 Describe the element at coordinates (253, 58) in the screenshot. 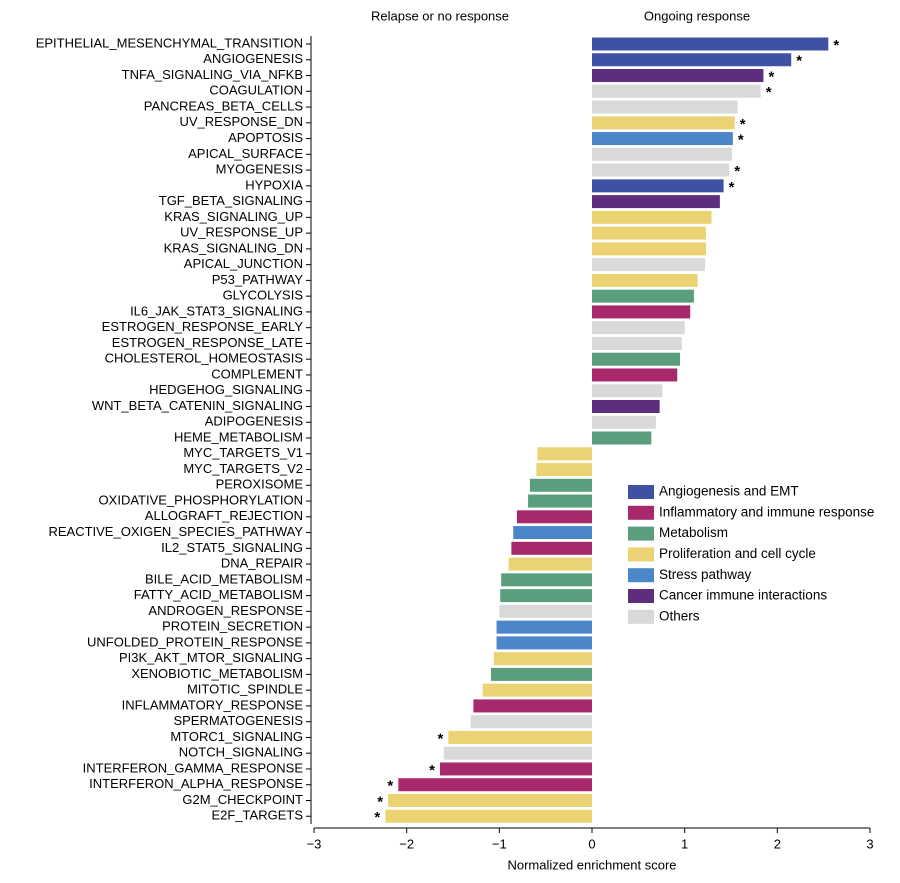

I see `y-tick-label: ANGIOGENESIS` at that location.